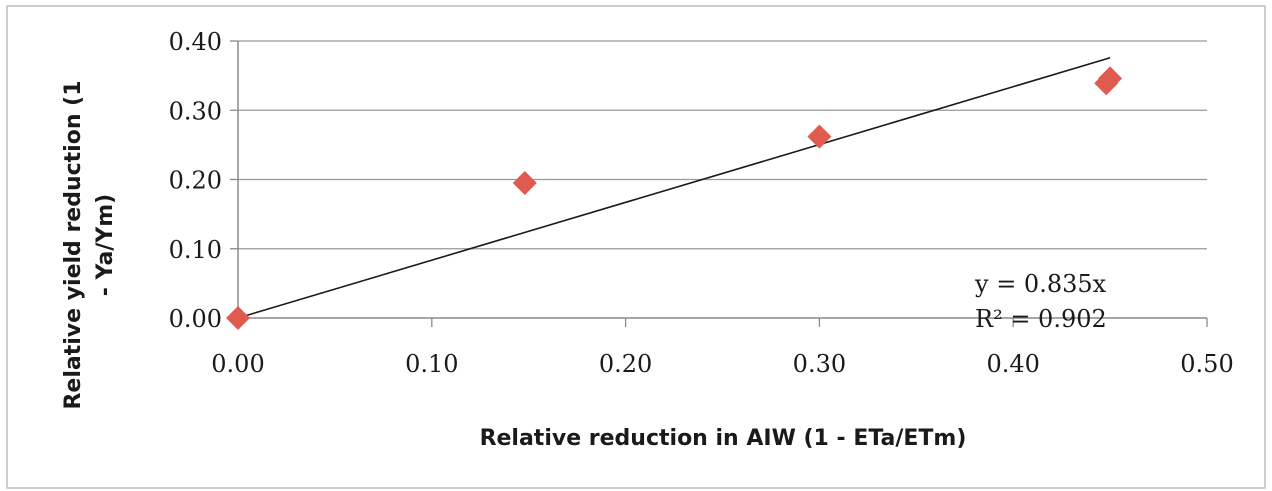 This screenshot has width=1272, height=491. What do you see at coordinates (195, 250) in the screenshot?
I see `y-tick-label-1: 0.10` at bounding box center [195, 250].